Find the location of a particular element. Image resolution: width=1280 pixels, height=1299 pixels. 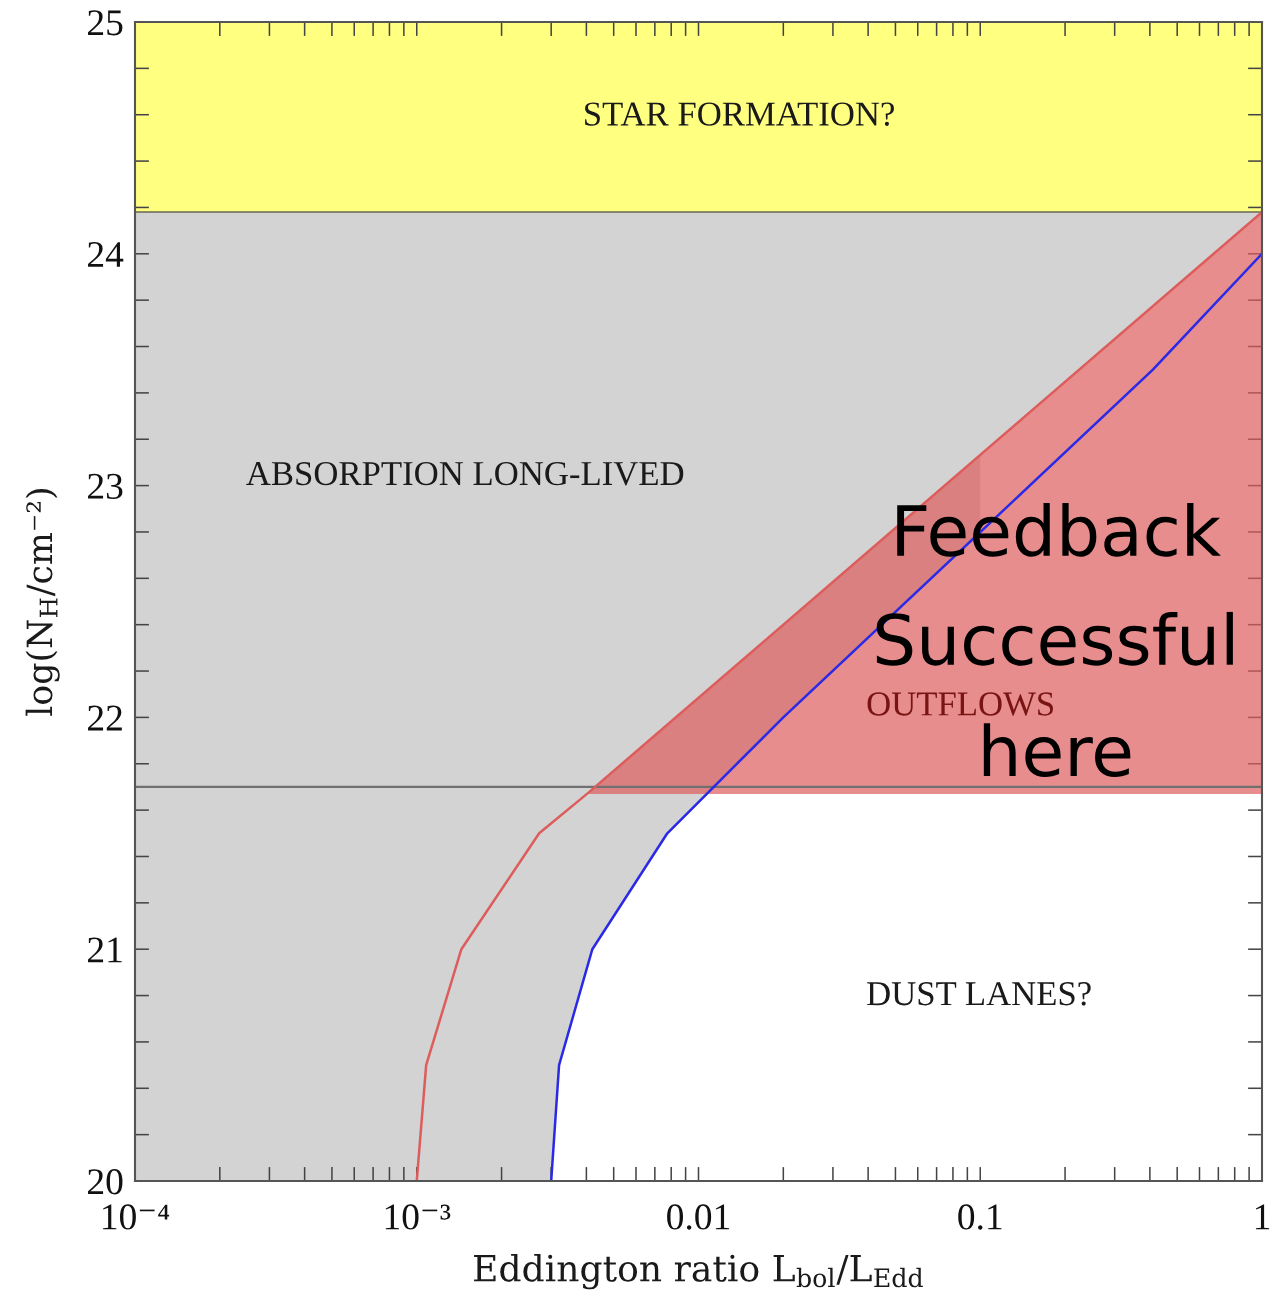

x-tick-label: 0.1 is located at coordinates (980, 1217).